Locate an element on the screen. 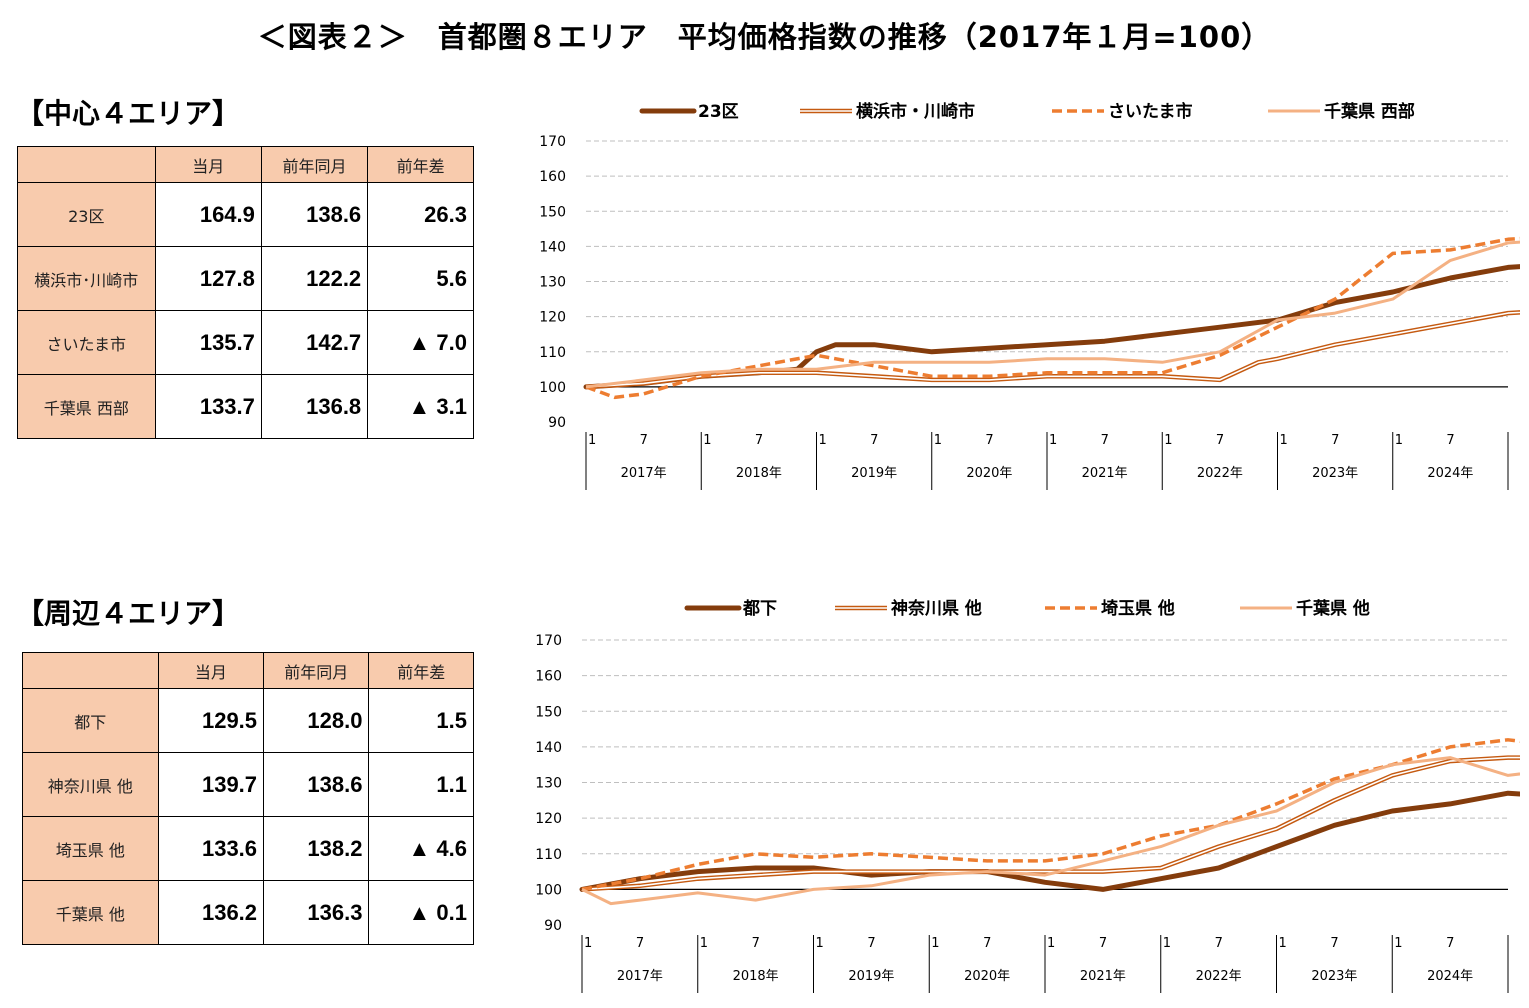 Image resolution: width=1529 pixels, height=1008 pixels. x-year-label: 2023年 is located at coordinates (1334, 976).